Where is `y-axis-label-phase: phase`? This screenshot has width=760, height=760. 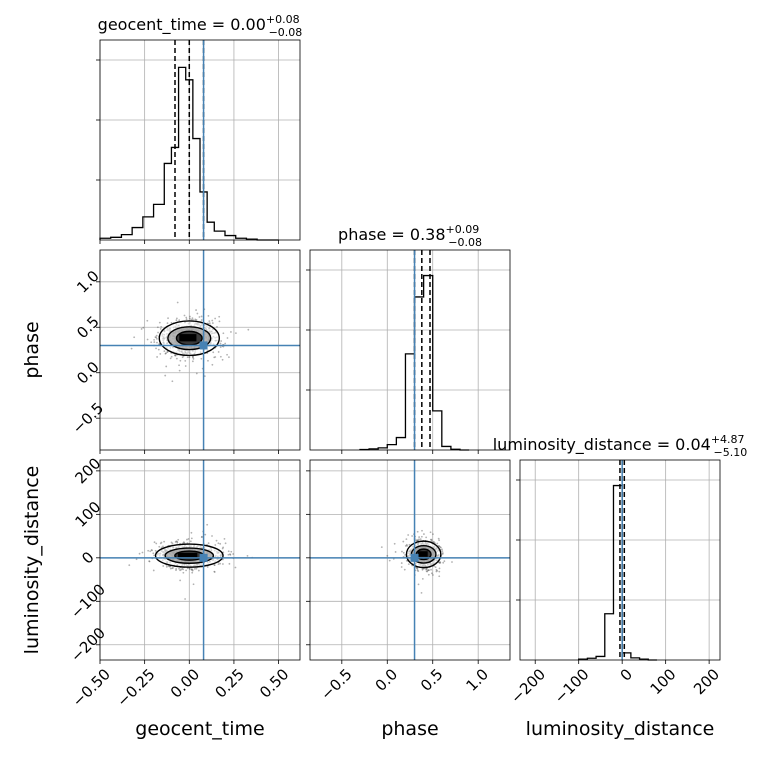
y-axis-label-phase: phase is located at coordinates (32, 349).